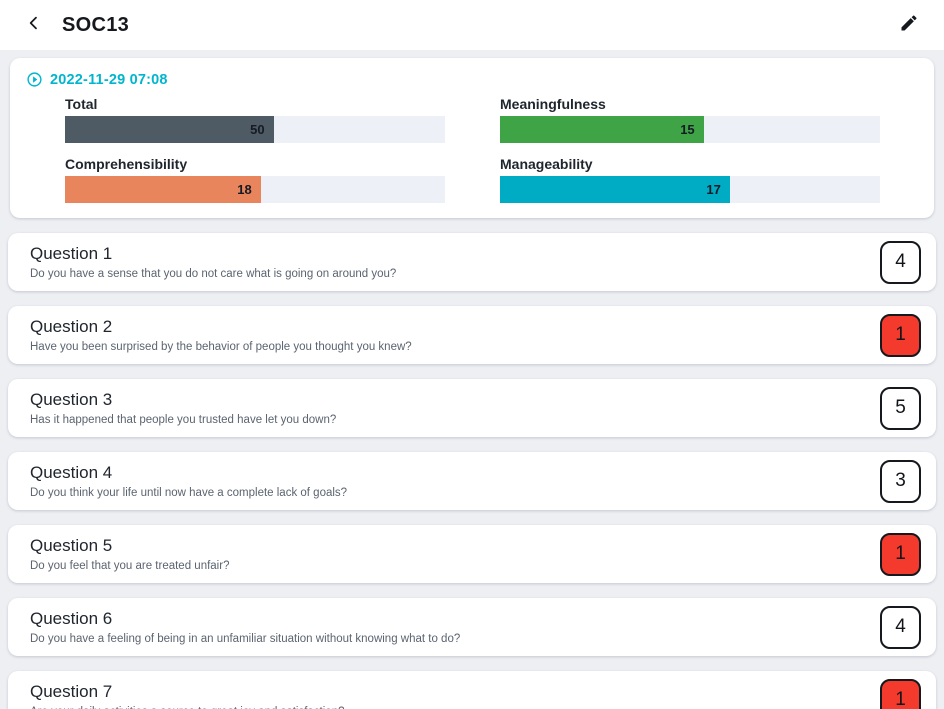 Image resolution: width=944 pixels, height=709 pixels. Describe the element at coordinates (900, 408) in the screenshot. I see `score-badge: 5` at that location.